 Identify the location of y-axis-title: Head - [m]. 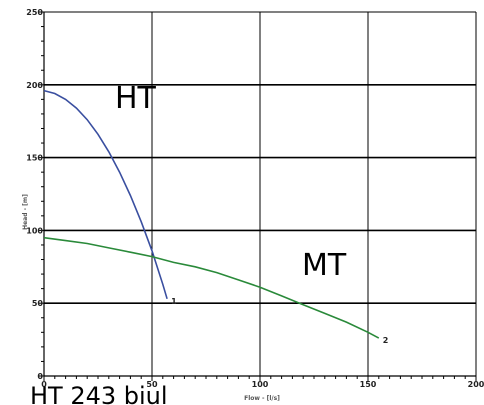
(25, 212).